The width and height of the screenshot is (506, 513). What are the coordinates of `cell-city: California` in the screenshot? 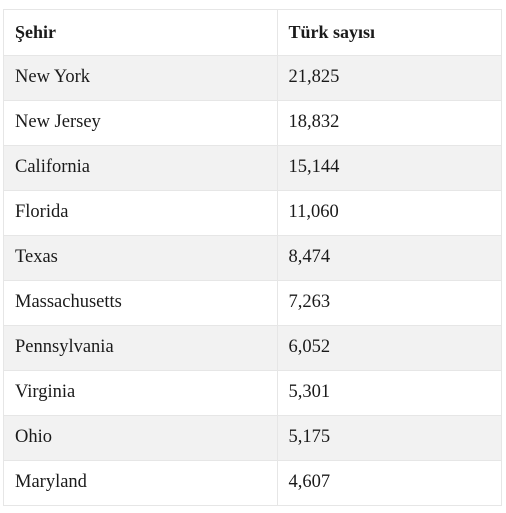 It's located at (140, 168).